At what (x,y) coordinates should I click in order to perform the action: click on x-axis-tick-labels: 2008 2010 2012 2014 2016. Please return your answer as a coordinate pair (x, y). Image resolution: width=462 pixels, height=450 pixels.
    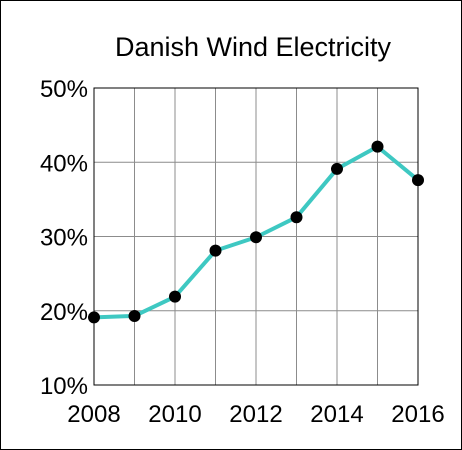
    Looking at the image, I should click on (255, 414).